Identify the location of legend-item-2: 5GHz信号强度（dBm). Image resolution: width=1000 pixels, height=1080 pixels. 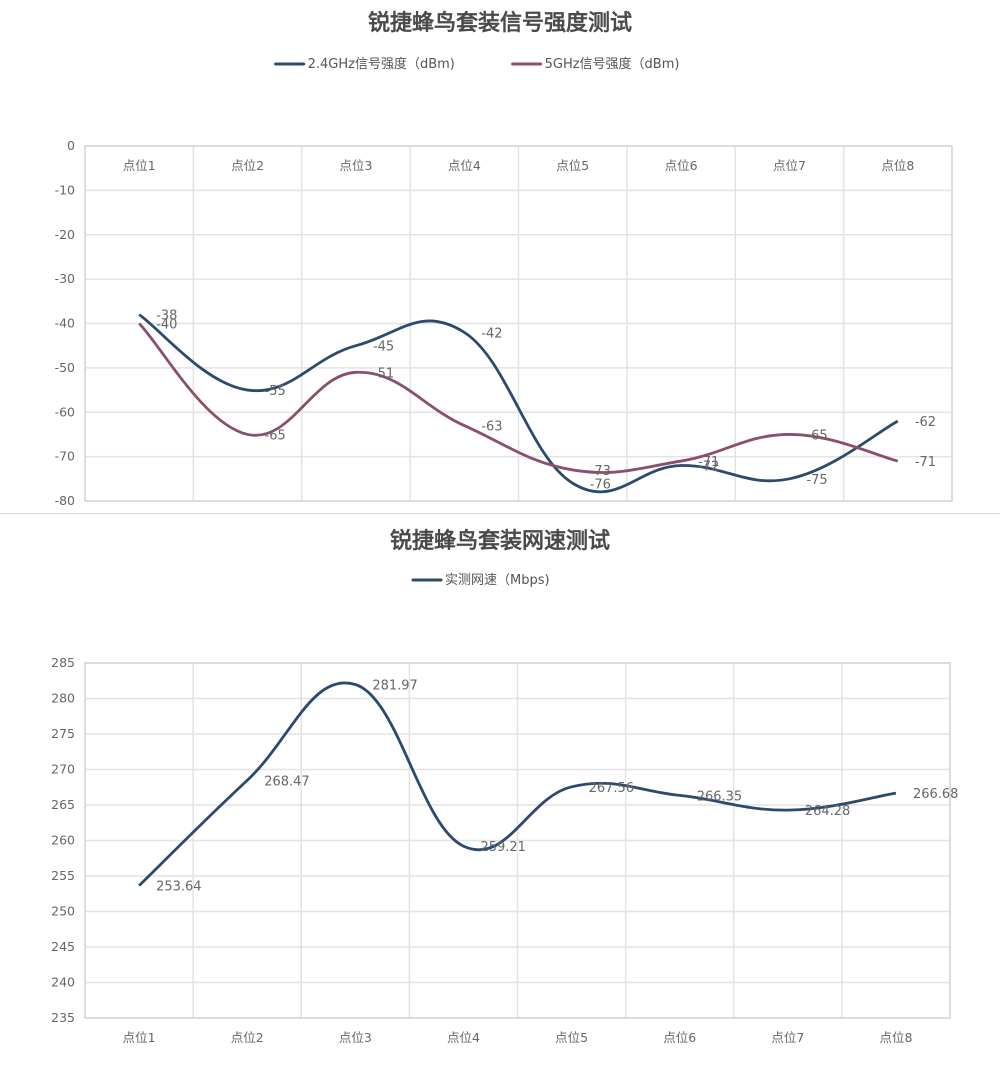
(595, 64).